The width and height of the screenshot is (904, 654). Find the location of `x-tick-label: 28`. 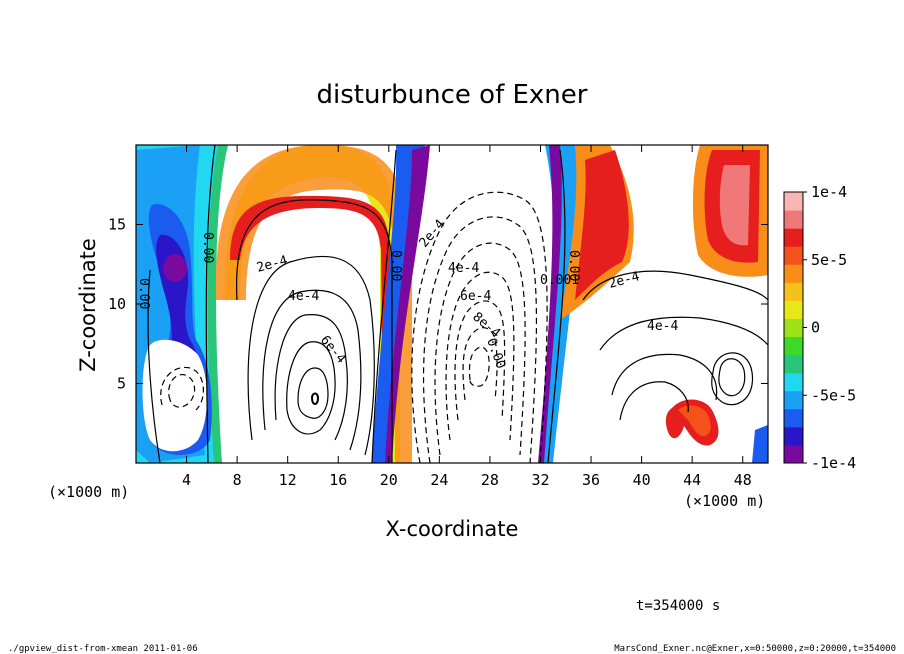

x-tick-label: 28 is located at coordinates (490, 480).